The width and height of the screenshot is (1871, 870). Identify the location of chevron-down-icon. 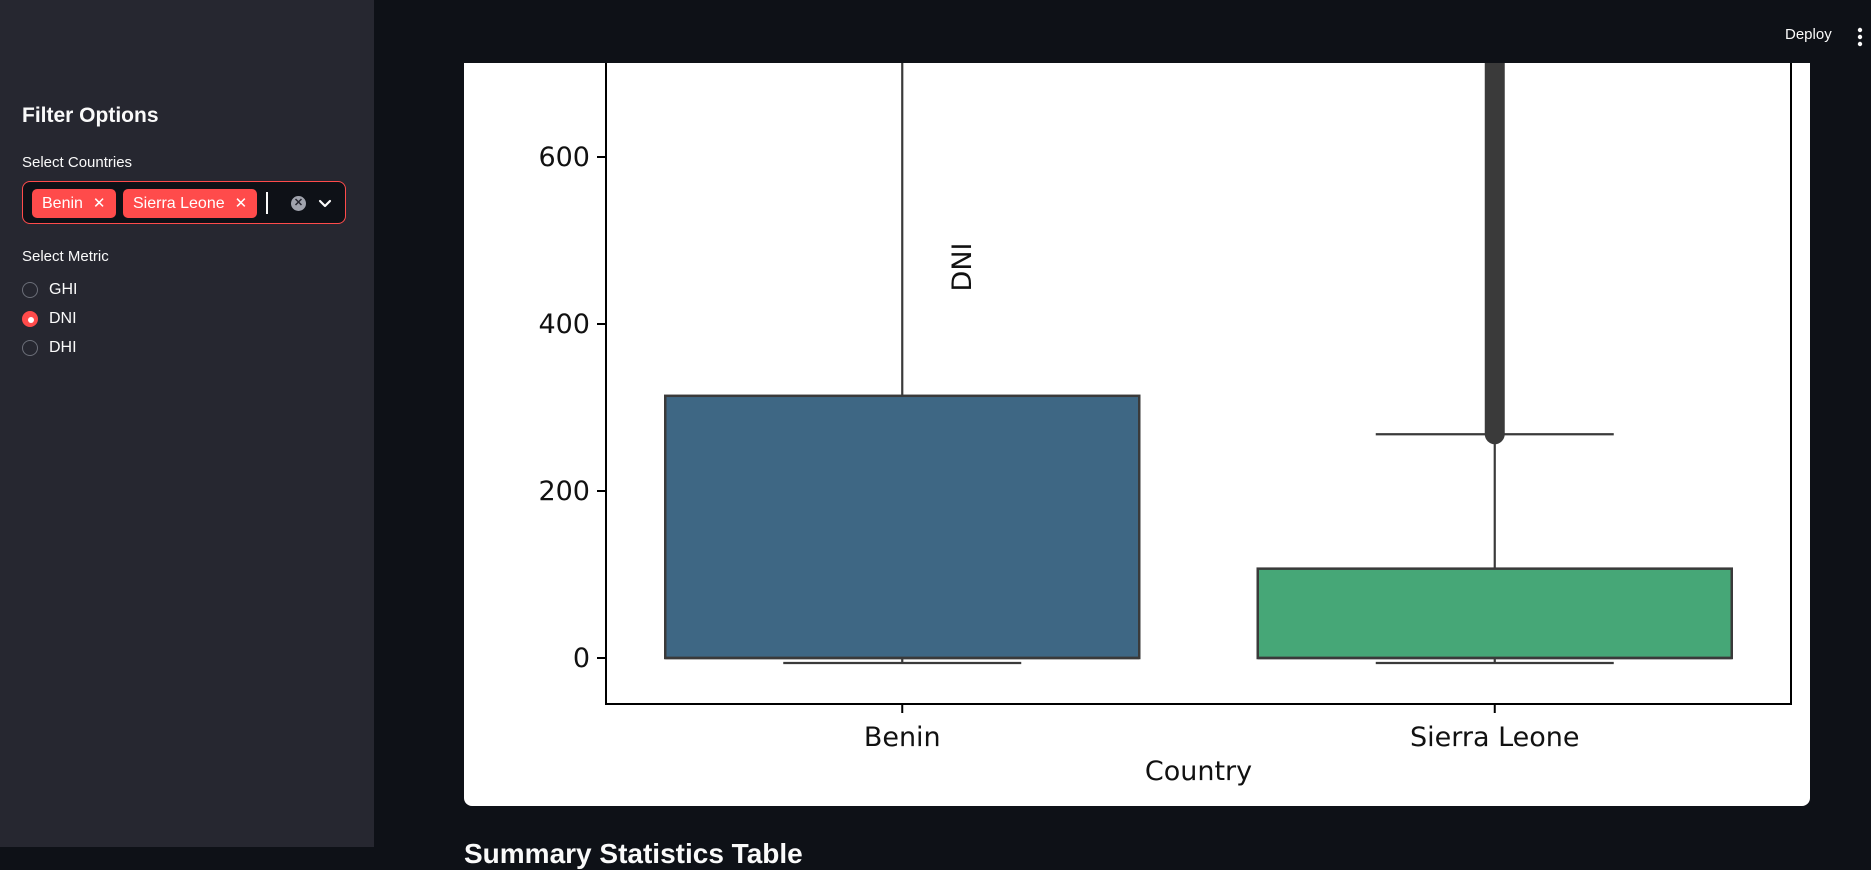
(325, 203).